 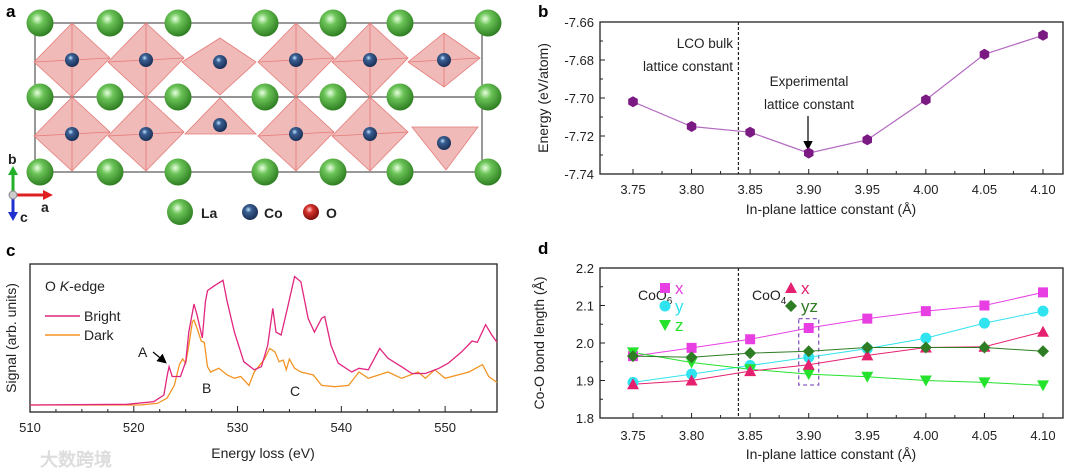 I want to click on annotation-c: C, so click(x=295, y=391).